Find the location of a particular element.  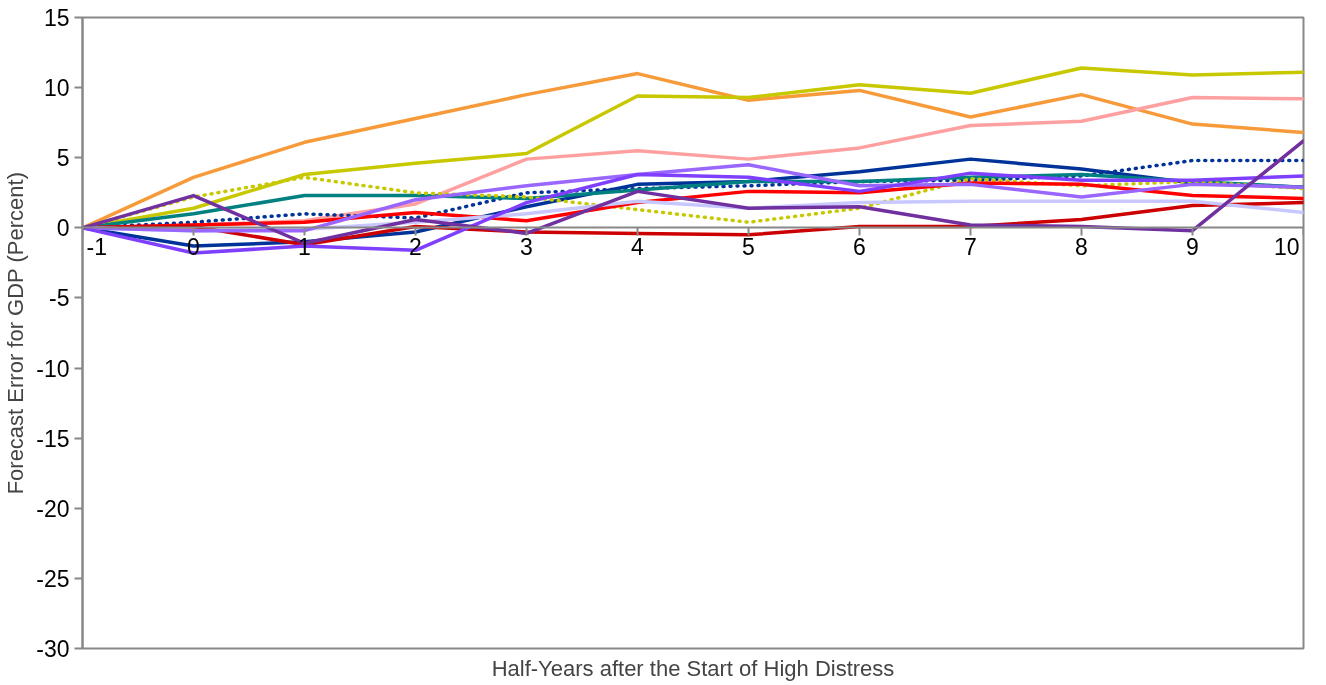

x-tick-label: 4 is located at coordinates (638, 246).